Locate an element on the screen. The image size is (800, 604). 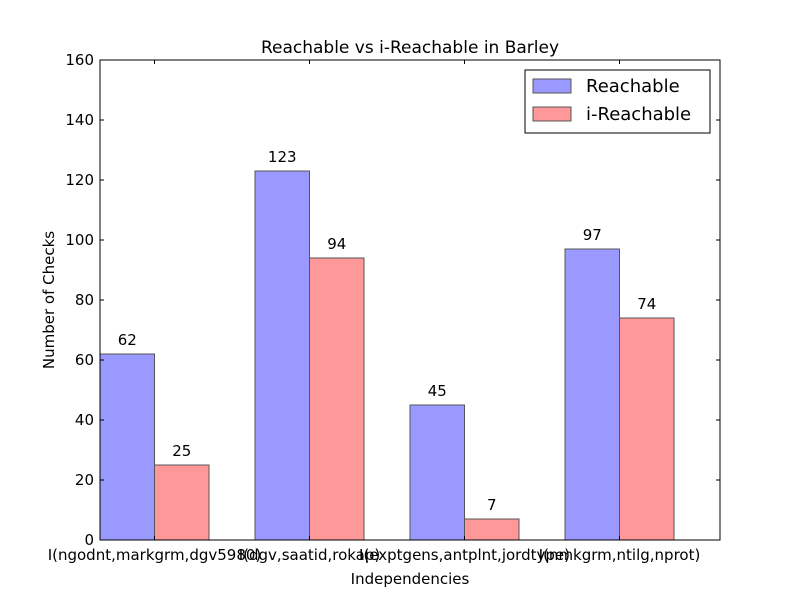
x-tick-label: I(nmkgrm,ntilg,nprot) is located at coordinates (620, 555).